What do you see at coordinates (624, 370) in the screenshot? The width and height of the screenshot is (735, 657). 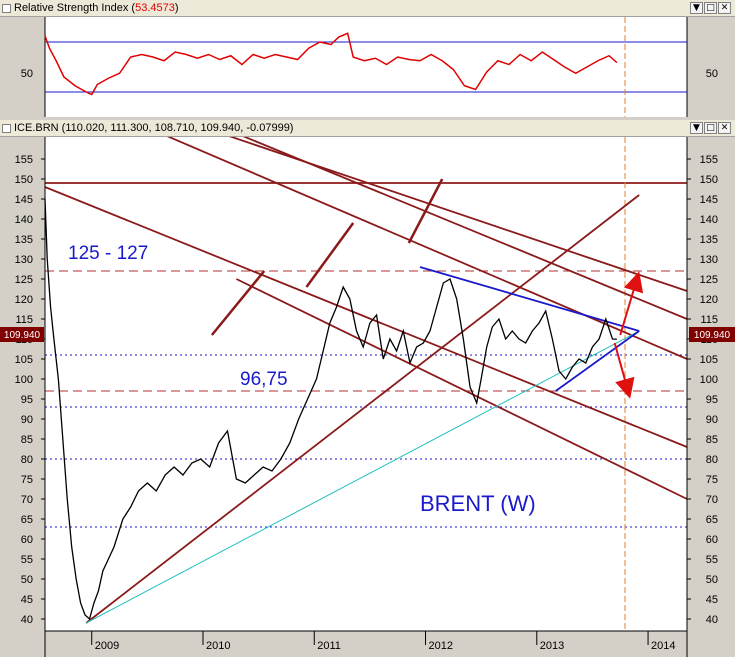 I see `downside-arrow` at bounding box center [624, 370].